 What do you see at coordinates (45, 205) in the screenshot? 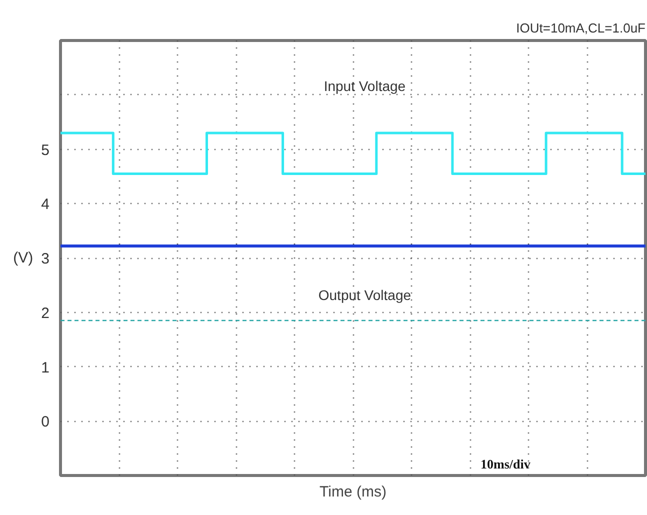
I see `y-tick-label: 4` at bounding box center [45, 205].